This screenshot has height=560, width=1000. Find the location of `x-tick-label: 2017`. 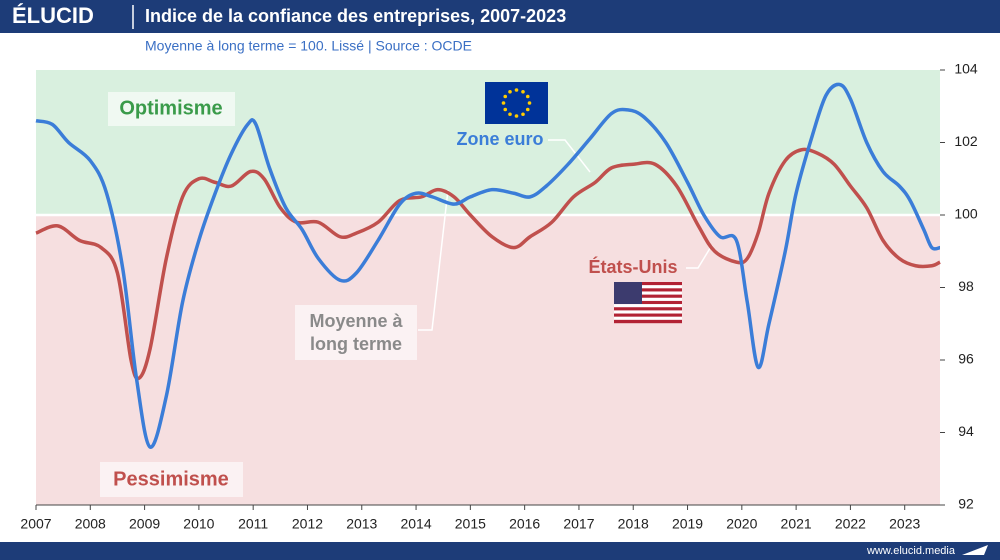

x-tick-label: 2017 is located at coordinates (578, 524).